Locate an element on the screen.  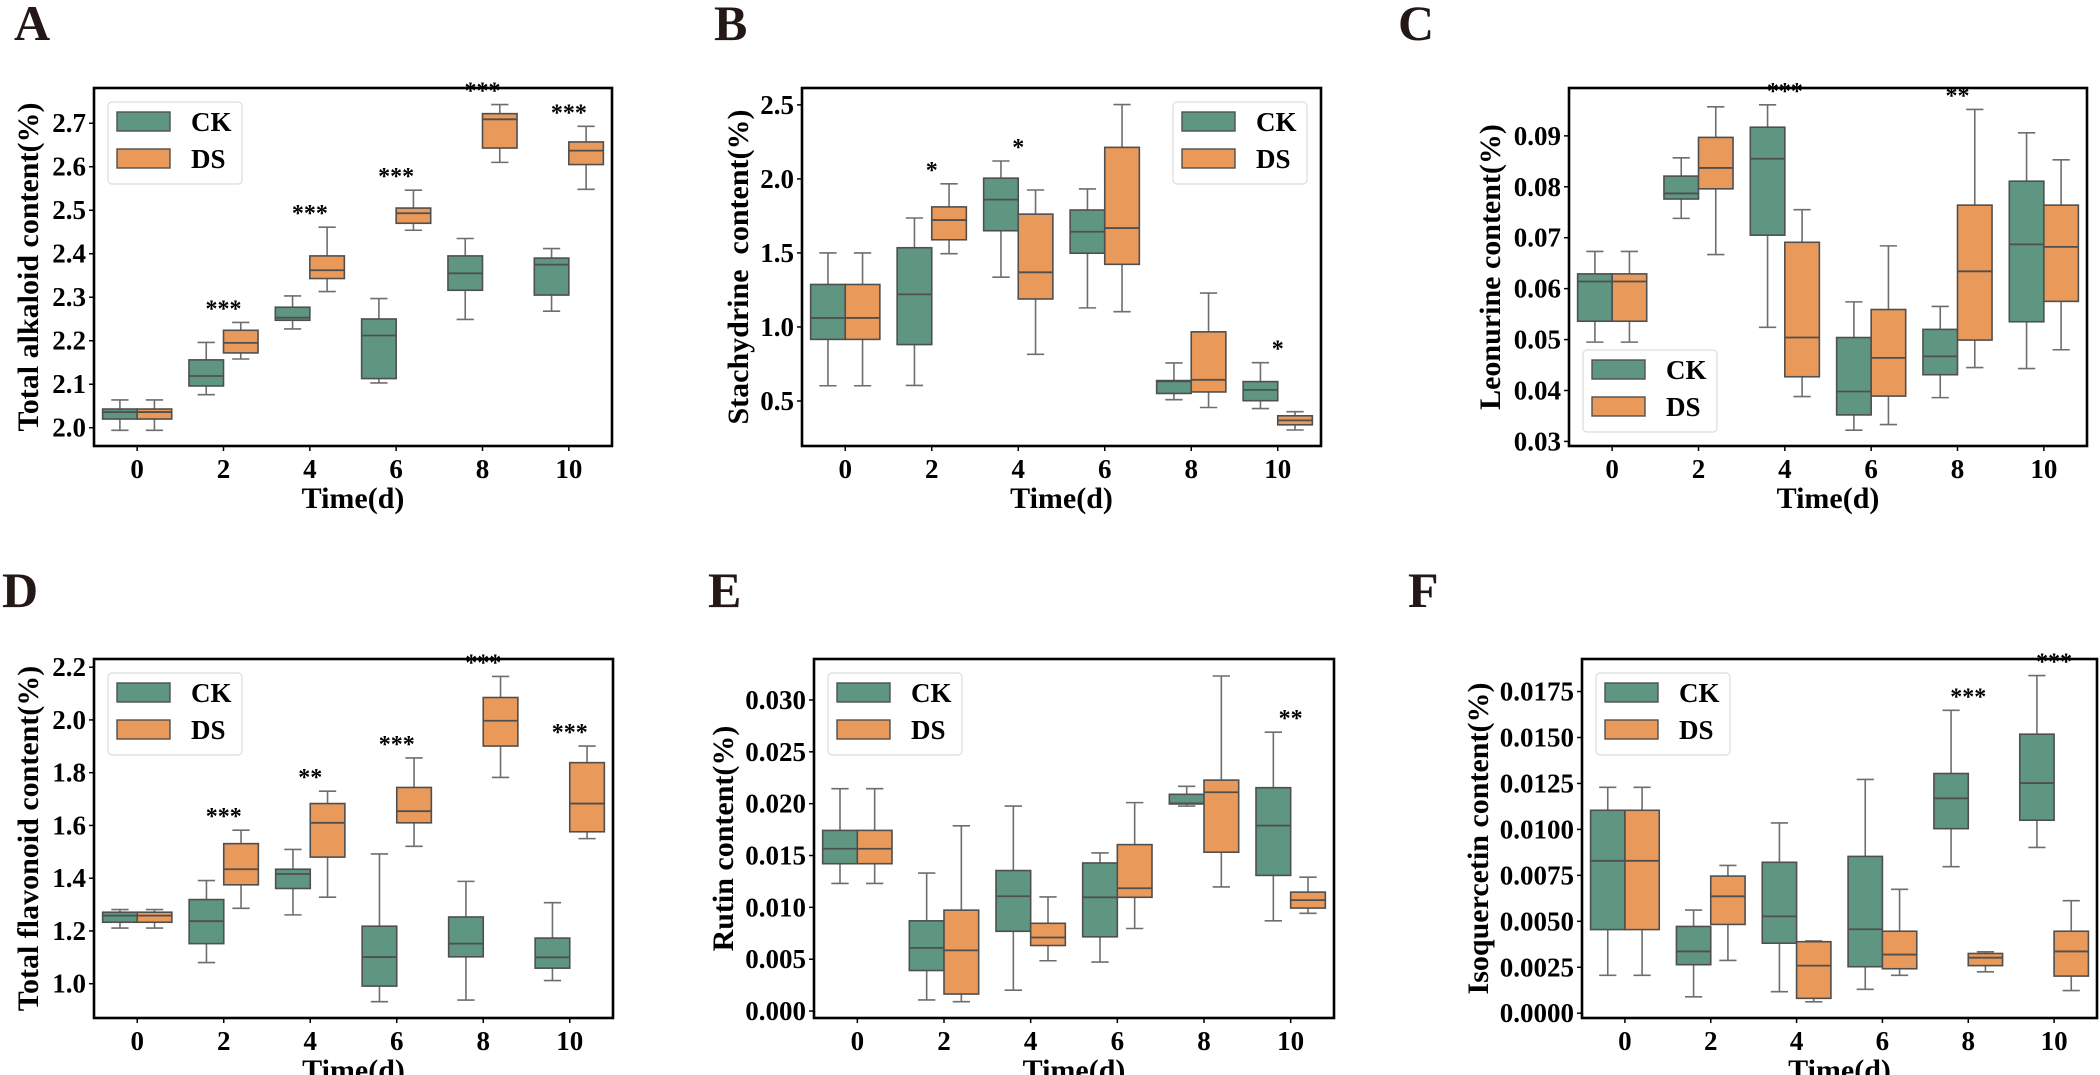
y-axis-label: Stachydrine content(%) is located at coordinates (738, 267).